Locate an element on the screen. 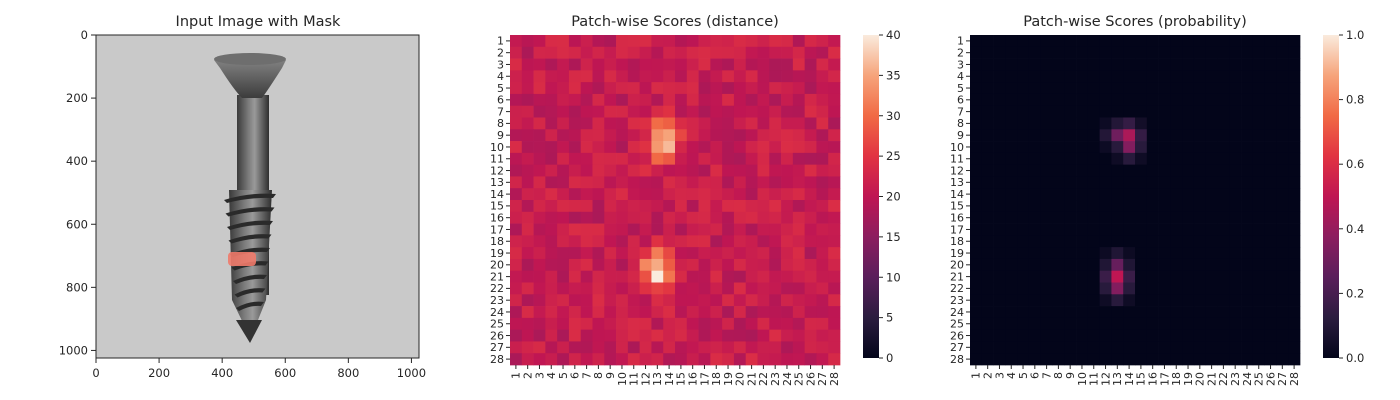 This screenshot has width=1400, height=400. row-tick-label: 14 is located at coordinates (957, 194).